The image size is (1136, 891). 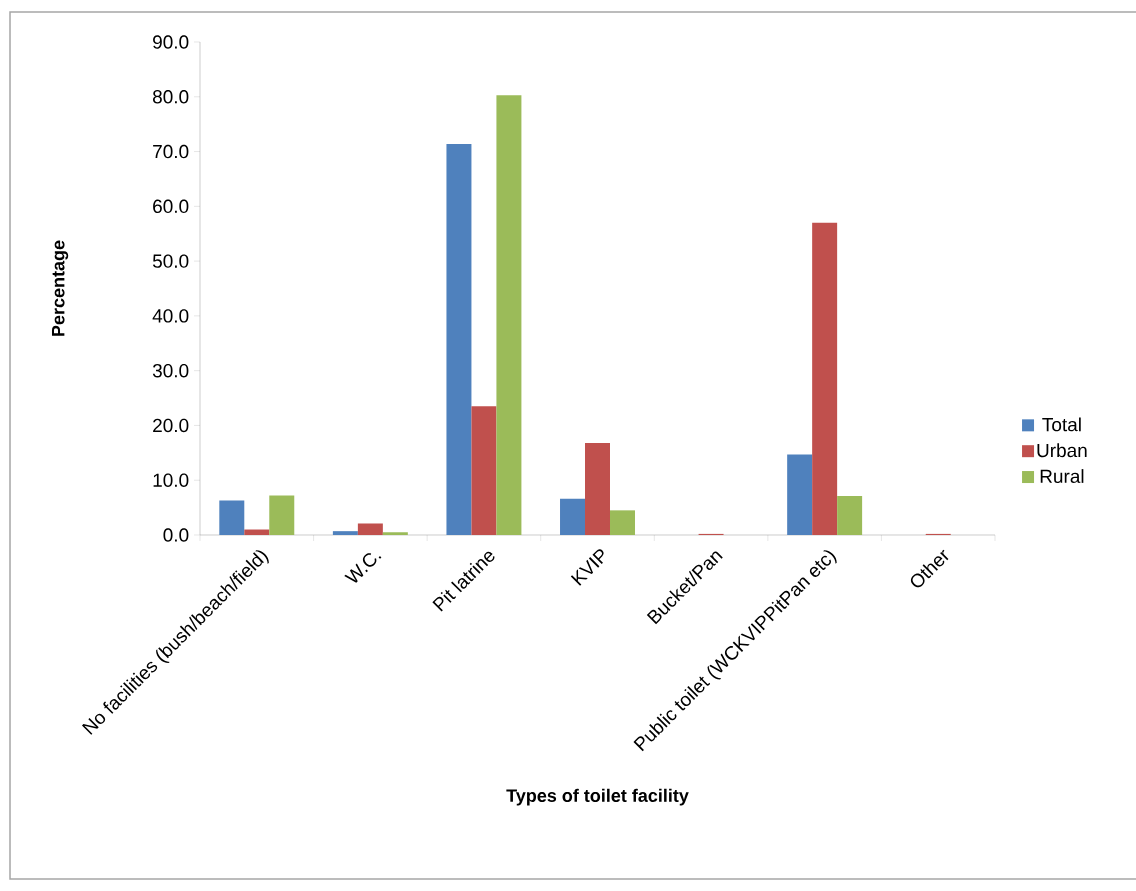 I want to click on legend-label: Rural, so click(x=1062, y=476).